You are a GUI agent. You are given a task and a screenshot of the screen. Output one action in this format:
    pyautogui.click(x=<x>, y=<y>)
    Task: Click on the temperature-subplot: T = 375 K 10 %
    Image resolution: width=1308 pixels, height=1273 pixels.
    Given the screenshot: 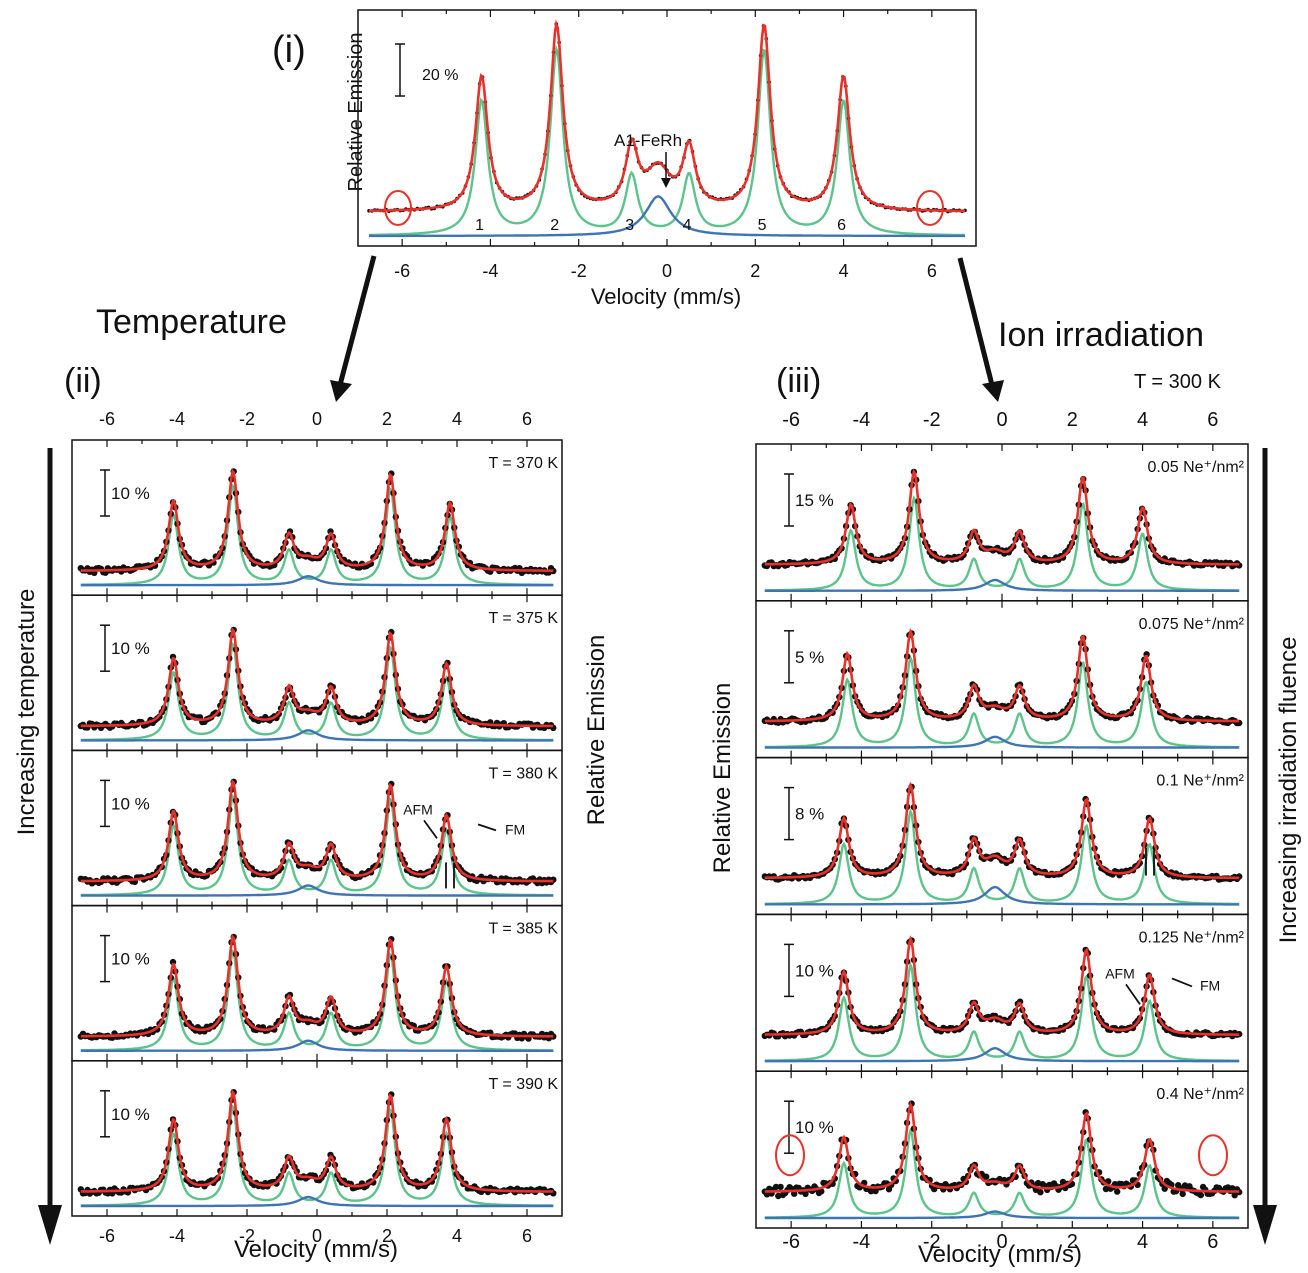 What is the action you would take?
    pyautogui.click(x=317, y=673)
    